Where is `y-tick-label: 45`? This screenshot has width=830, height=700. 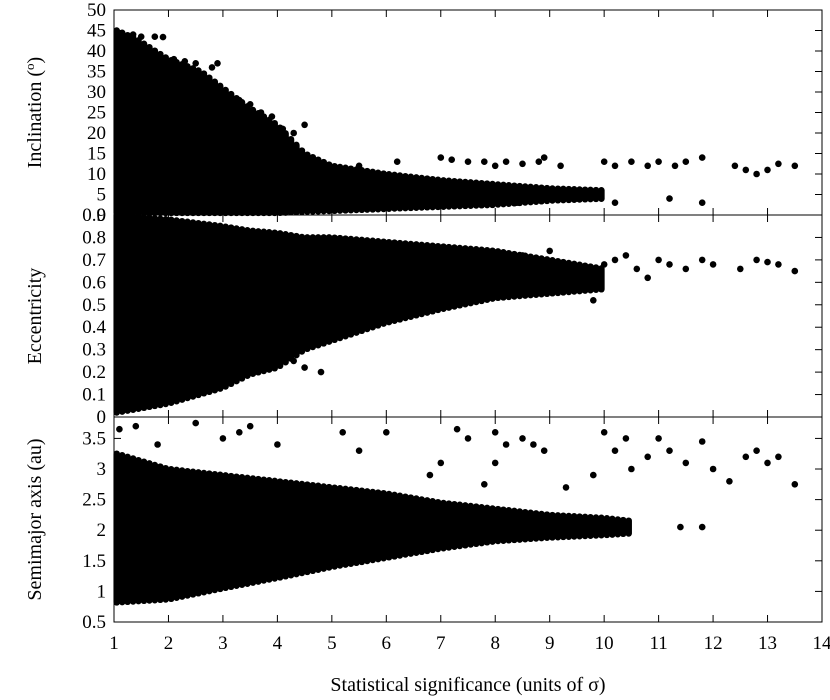 y-tick-label: 45 is located at coordinates (96, 31).